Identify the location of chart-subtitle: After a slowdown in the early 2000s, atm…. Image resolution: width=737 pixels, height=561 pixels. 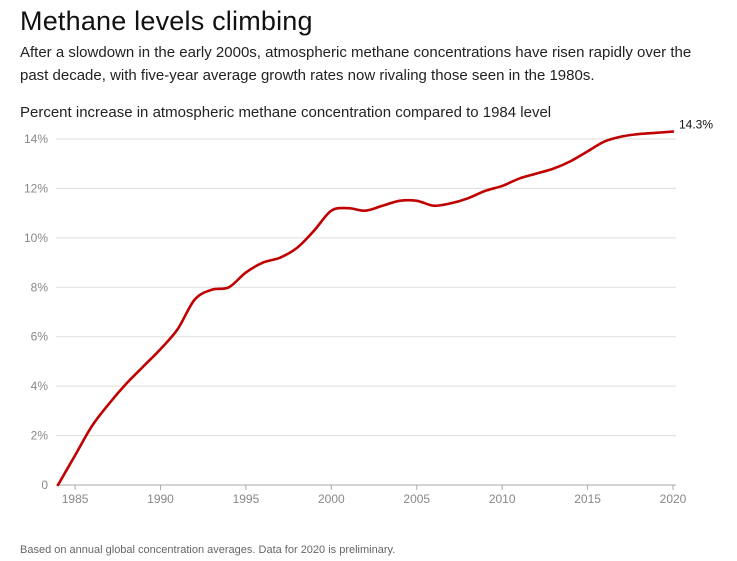
(356, 64).